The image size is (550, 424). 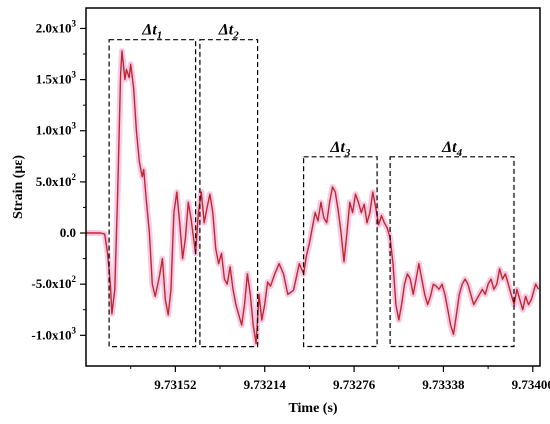 What do you see at coordinates (56, 78) in the screenshot?
I see `y-tick-label-5: 1.5x10³` at bounding box center [56, 78].